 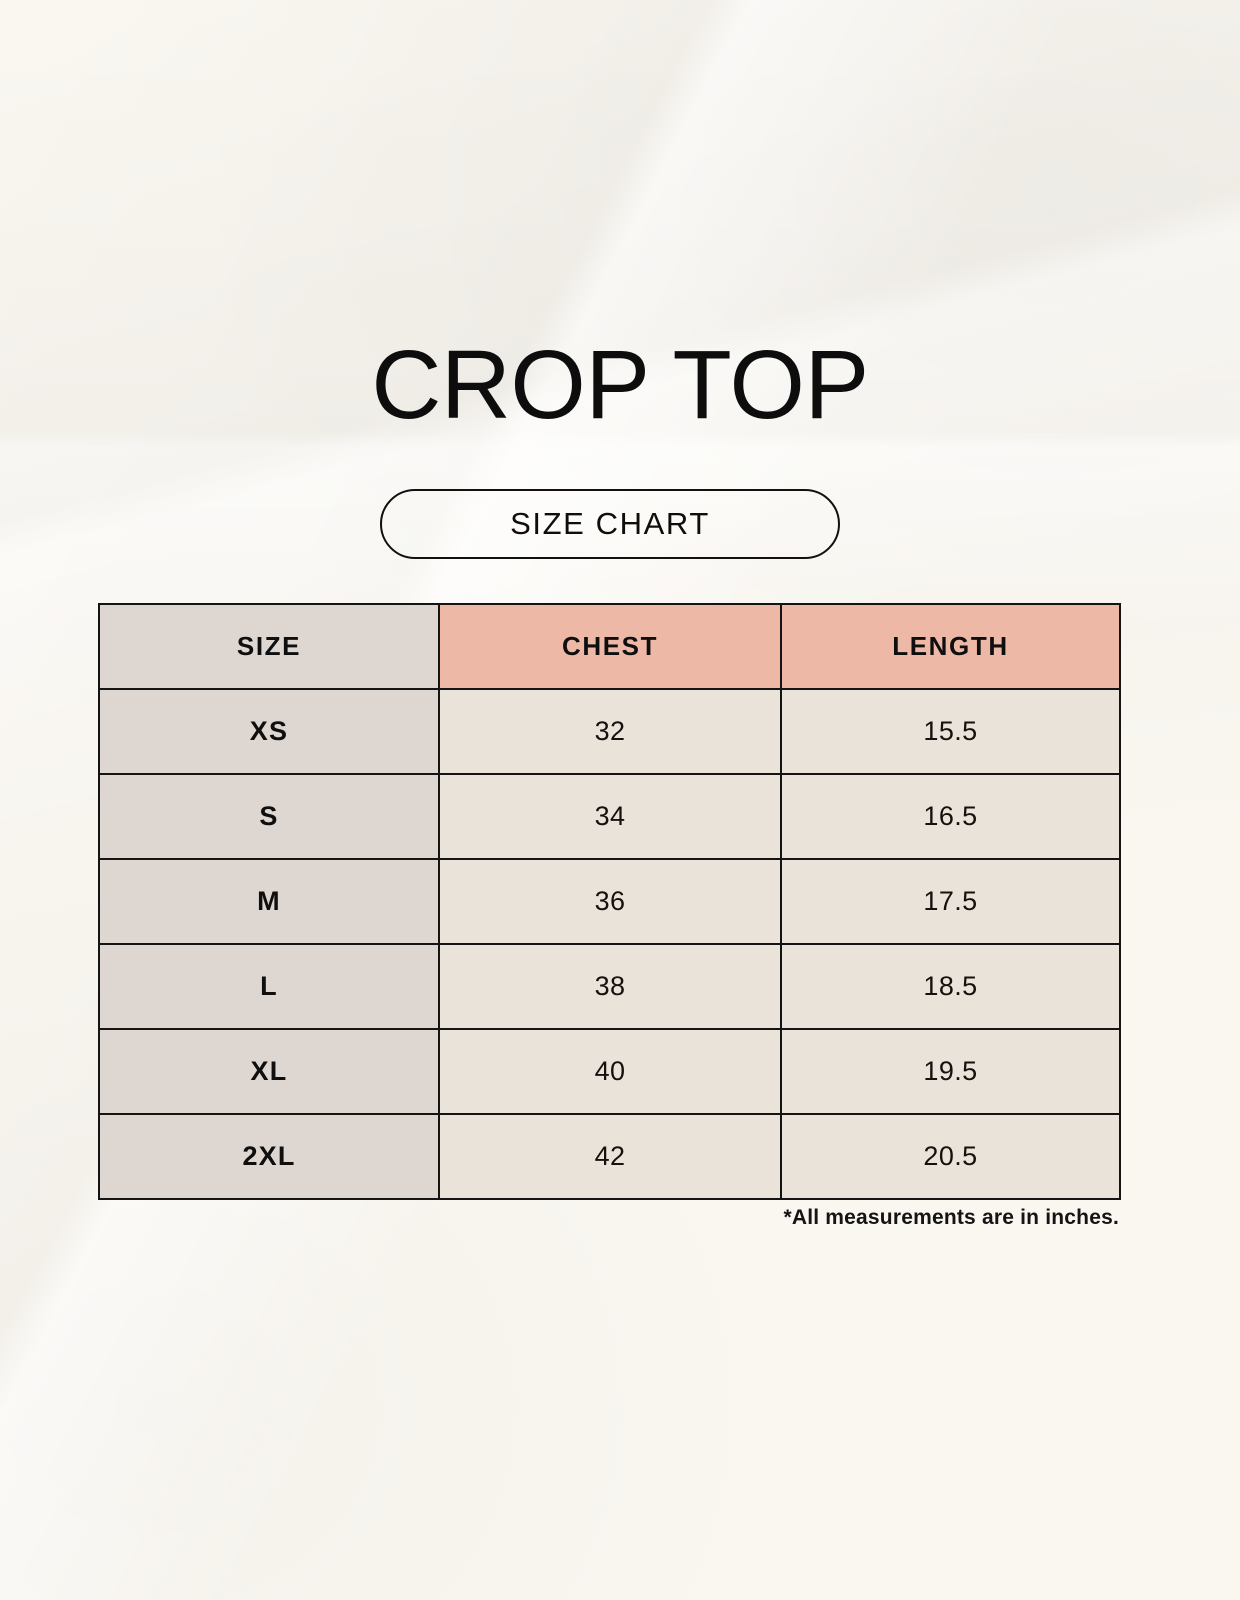 I want to click on cell-length: 16.5, so click(x=950, y=816).